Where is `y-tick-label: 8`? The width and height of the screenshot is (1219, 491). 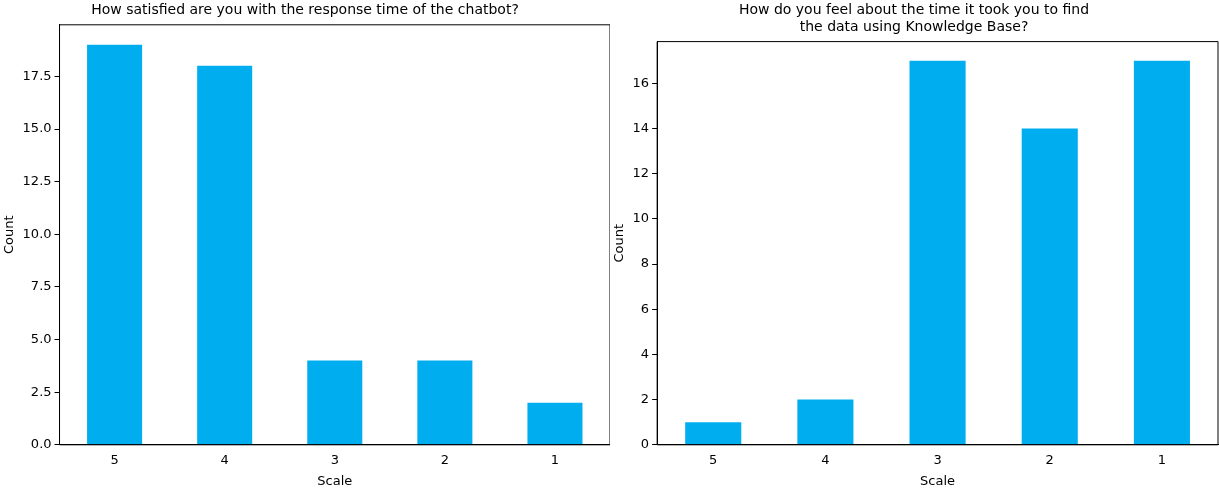 y-tick-label: 8 is located at coordinates (645, 263).